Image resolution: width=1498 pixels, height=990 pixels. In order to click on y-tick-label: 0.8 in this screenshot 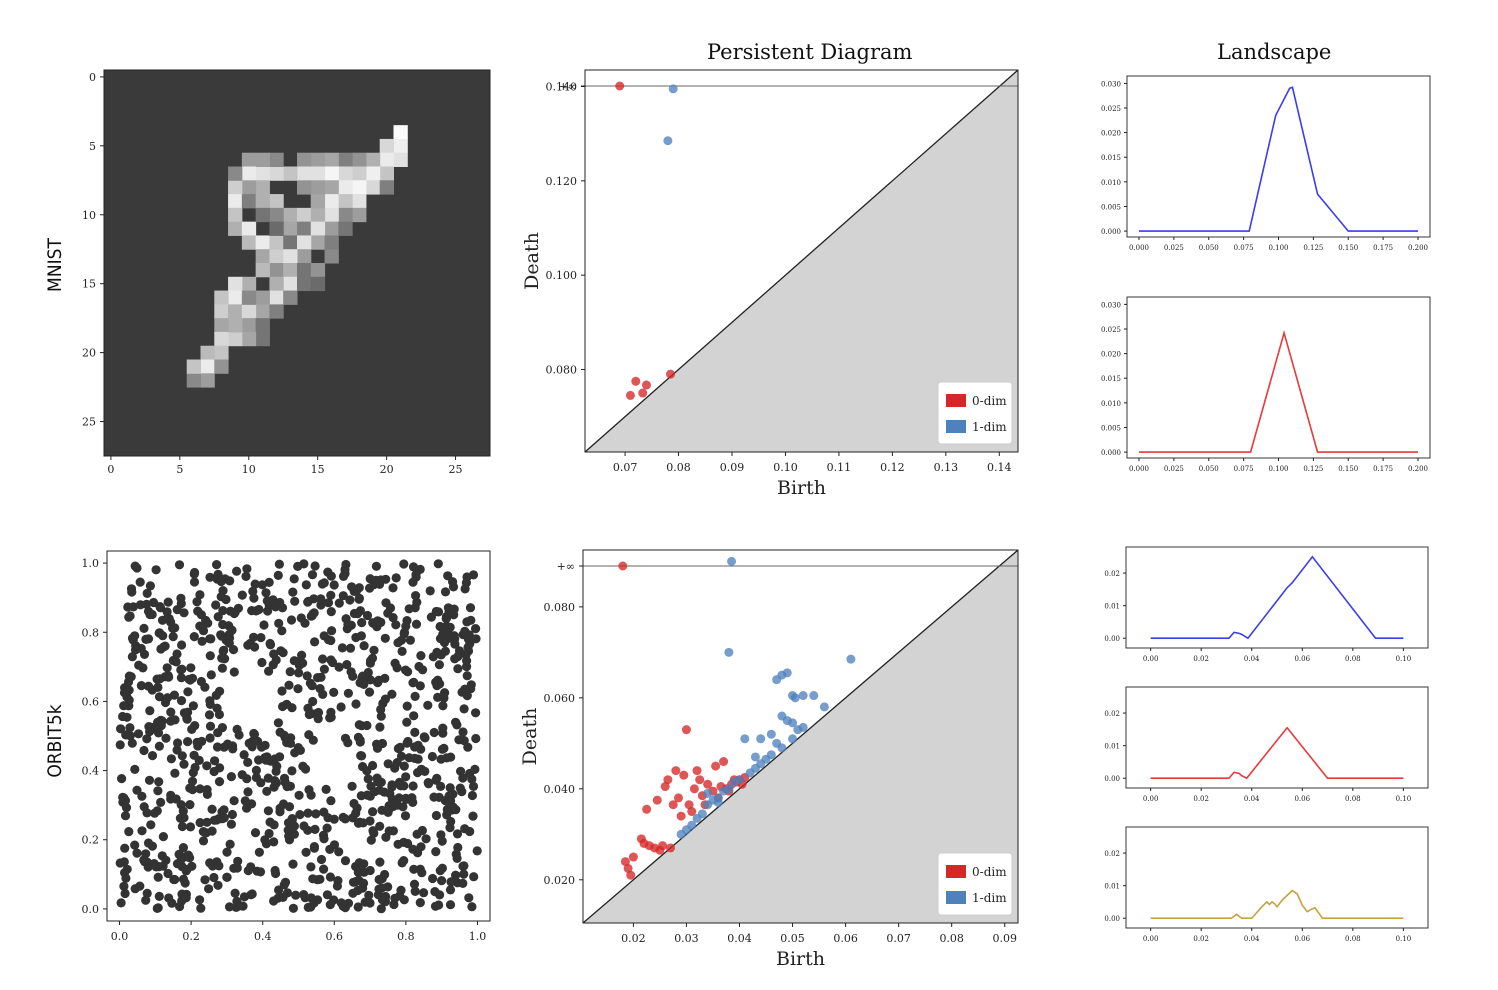, I will do `click(91, 632)`.